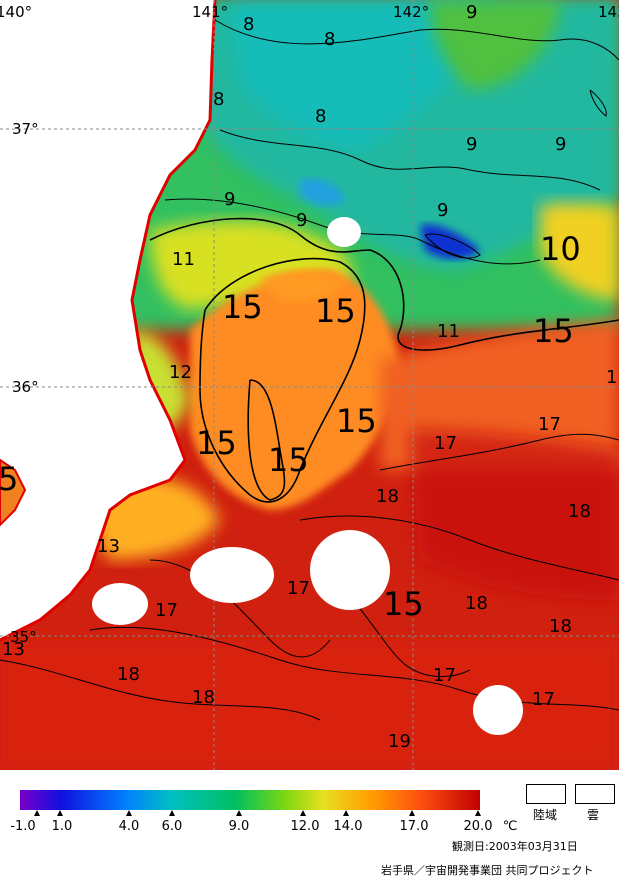 The image size is (619, 881). I want to click on colorbar-tick-label: 4.0, so click(129, 826).